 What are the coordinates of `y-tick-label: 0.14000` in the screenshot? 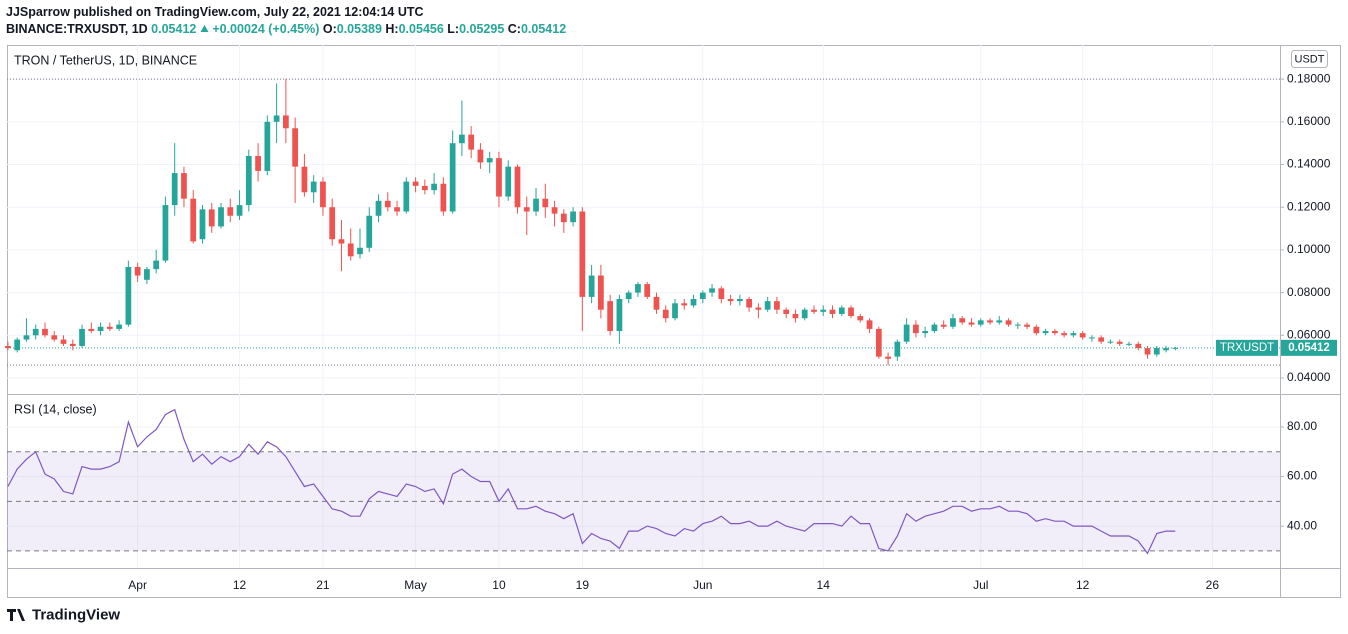 It's located at (1309, 164).